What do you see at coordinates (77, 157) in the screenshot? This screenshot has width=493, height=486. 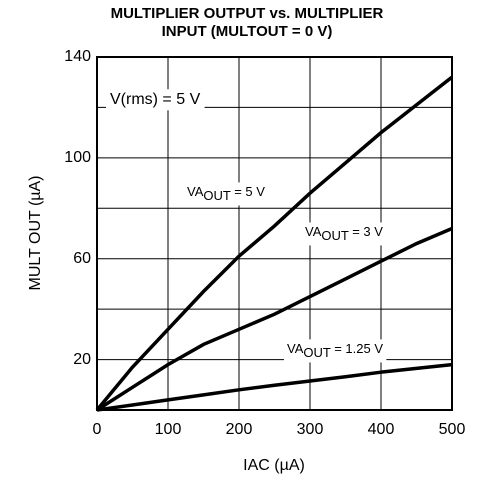 I see `y-tick-label: 100` at bounding box center [77, 157].